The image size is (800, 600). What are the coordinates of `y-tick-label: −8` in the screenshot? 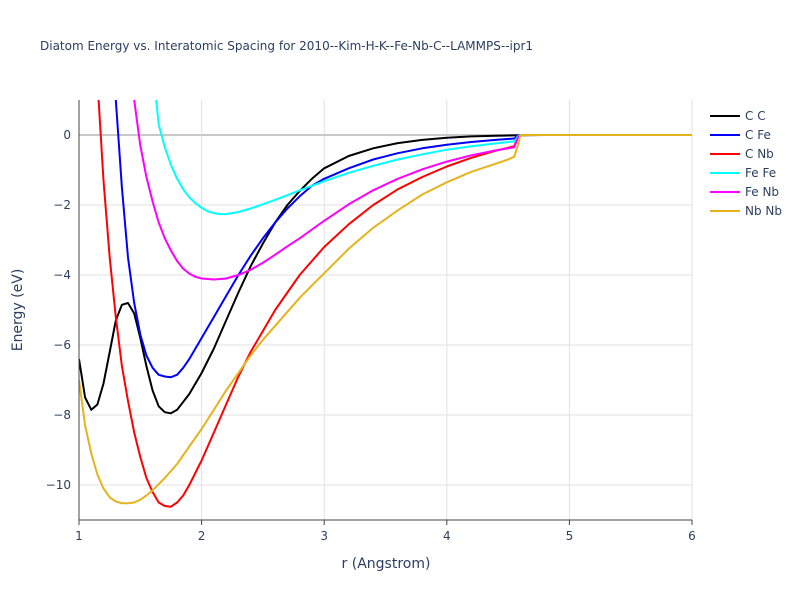 It's located at (62, 415).